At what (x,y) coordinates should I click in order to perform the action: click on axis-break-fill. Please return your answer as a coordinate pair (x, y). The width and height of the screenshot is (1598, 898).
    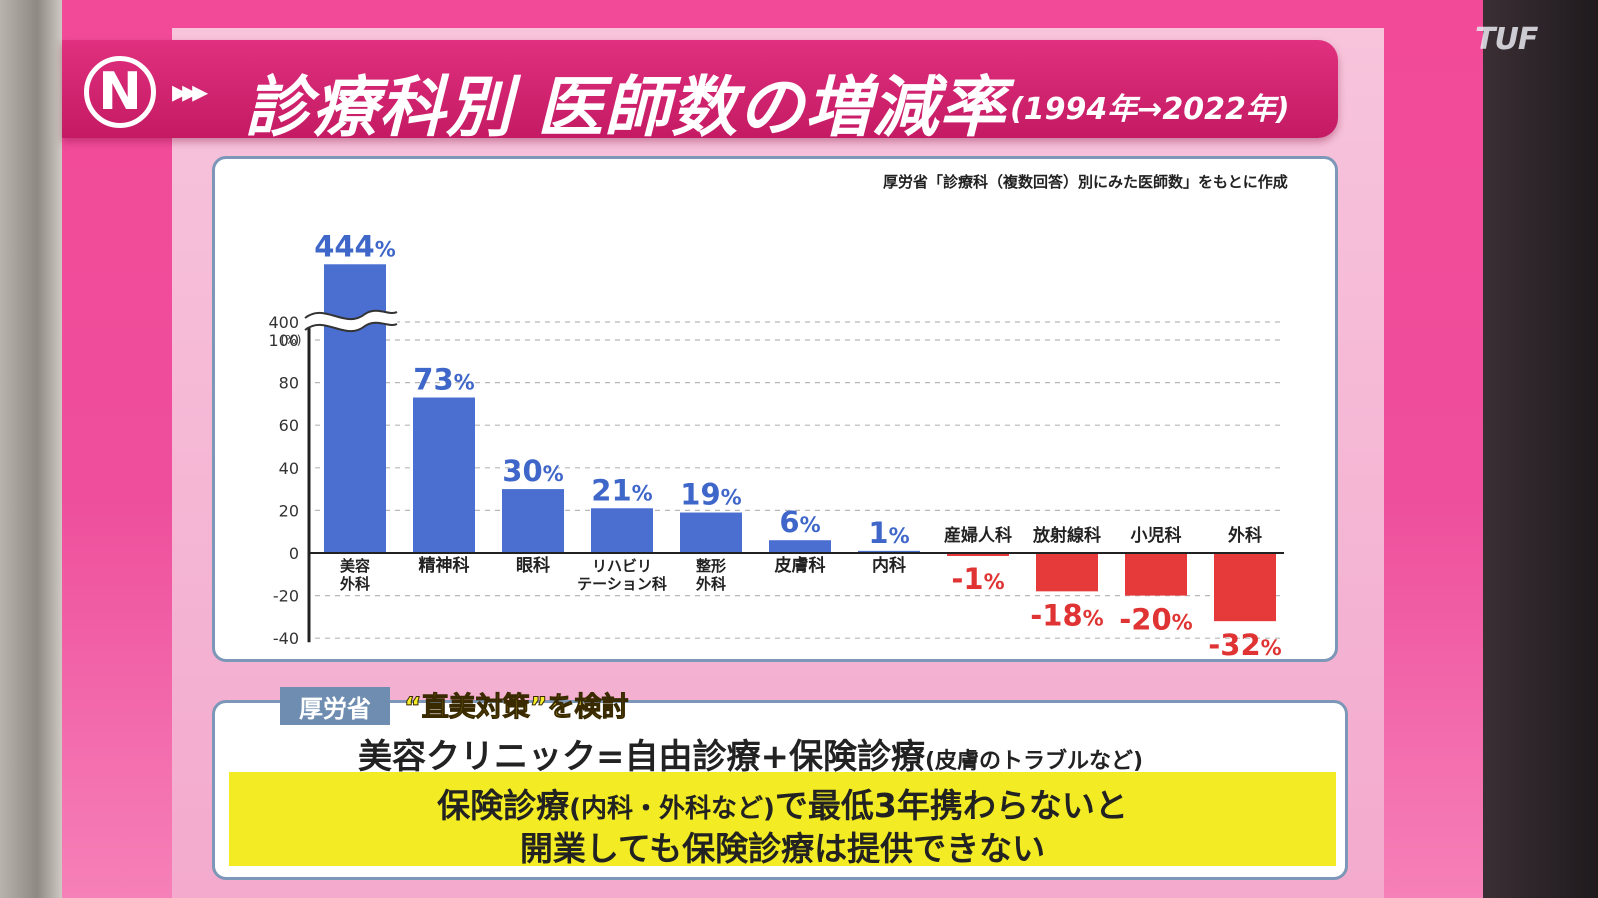
    Looking at the image, I should click on (351, 321).